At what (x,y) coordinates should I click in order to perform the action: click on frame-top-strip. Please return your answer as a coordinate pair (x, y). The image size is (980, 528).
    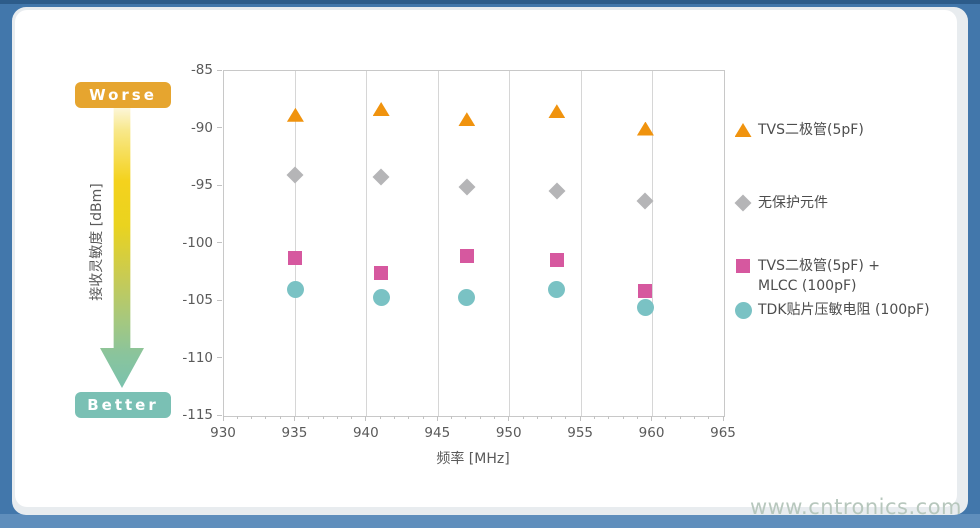
    Looking at the image, I should click on (490, 2).